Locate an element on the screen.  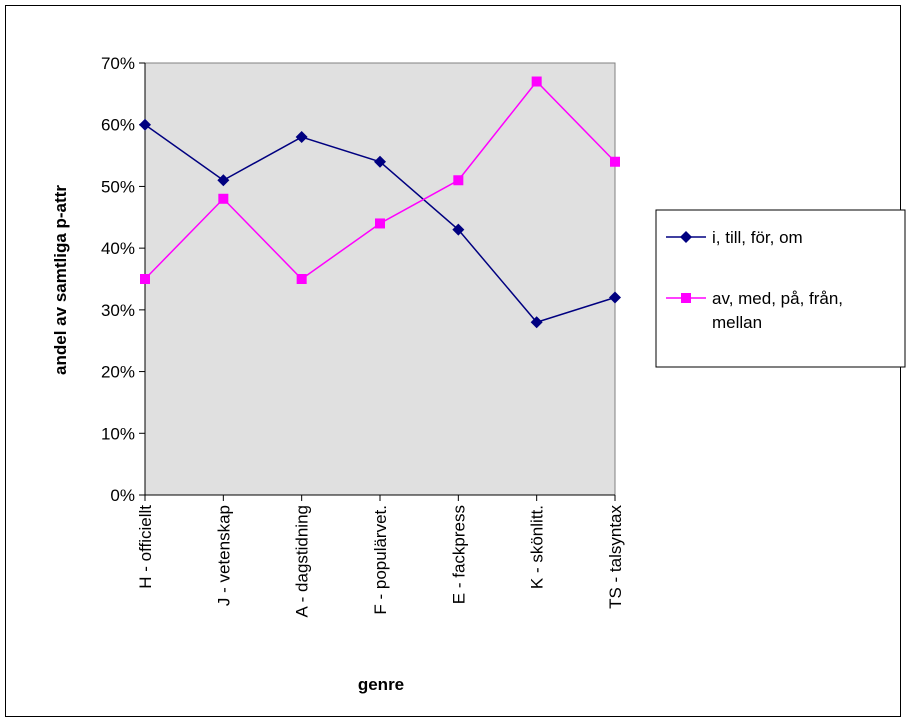
y-tick-label: 20% is located at coordinates (118, 372).